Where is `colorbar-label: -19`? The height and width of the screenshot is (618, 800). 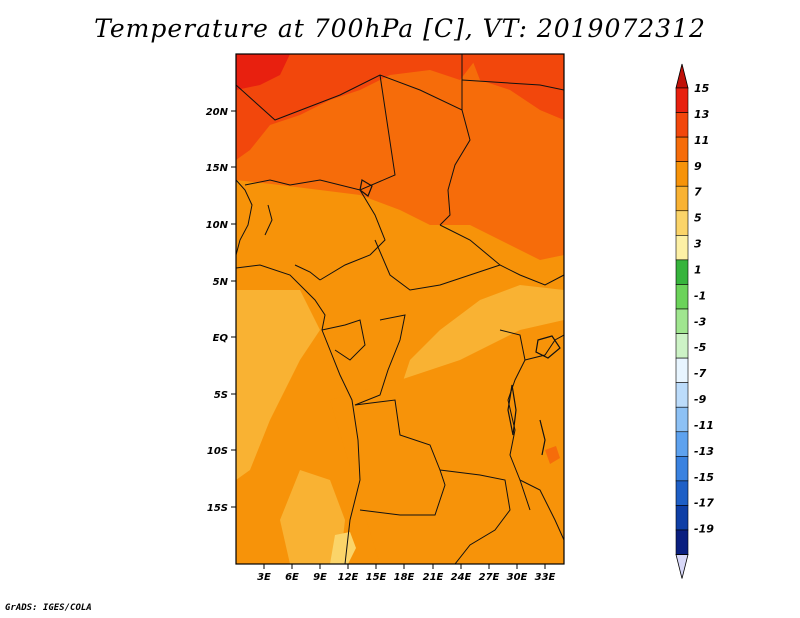 colorbar-label: -19 is located at coordinates (704, 529).